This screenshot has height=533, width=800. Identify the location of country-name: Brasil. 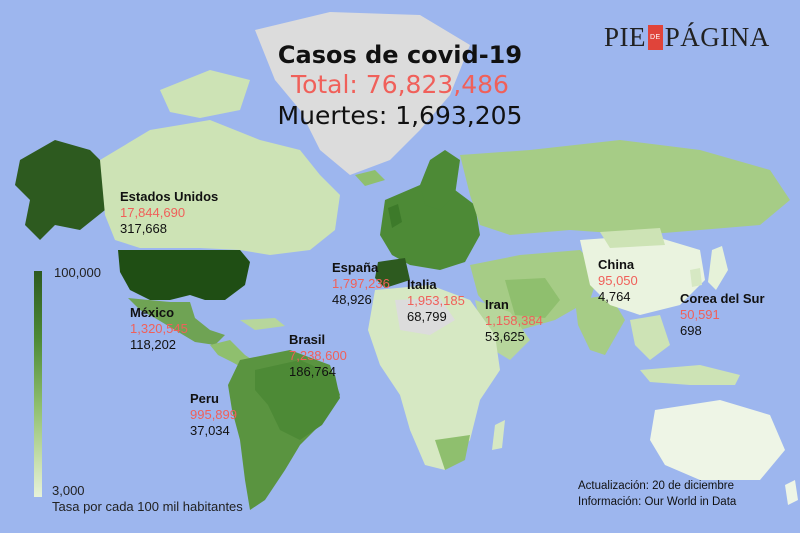
(307, 339).